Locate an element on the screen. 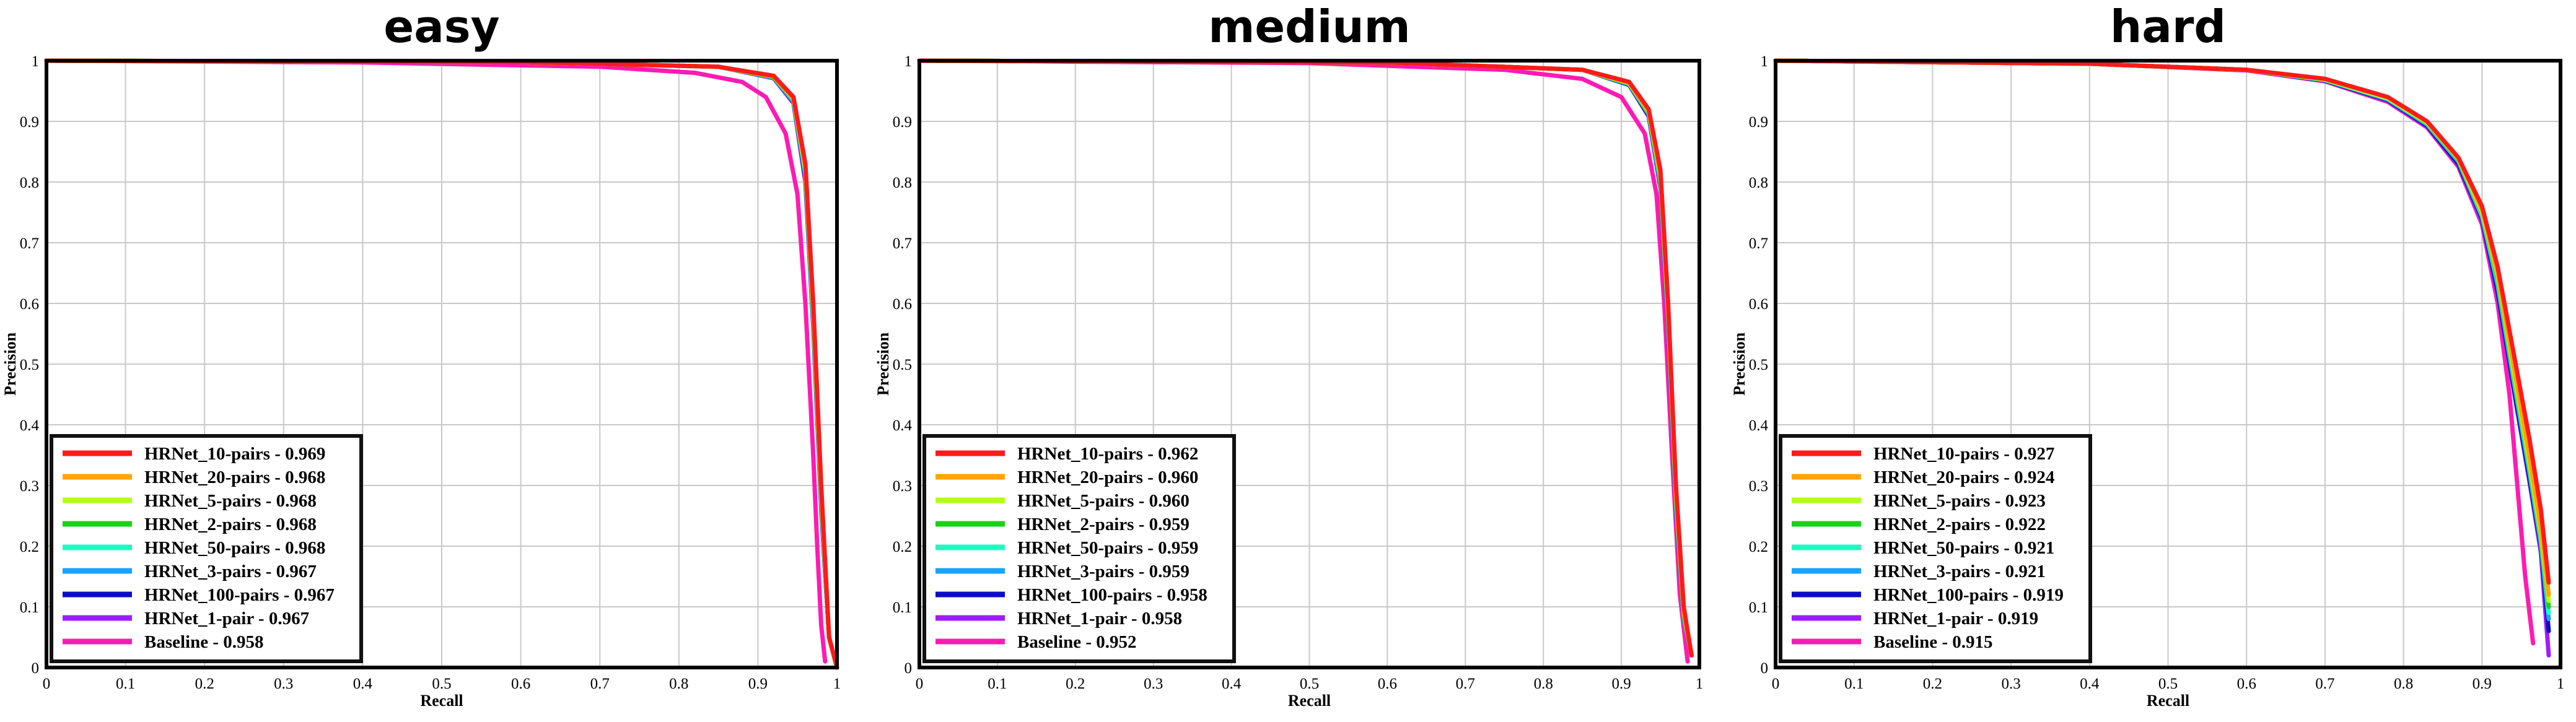 Image resolution: width=2576 pixels, height=722 pixels. legend-label: Baseline - 0.952 is located at coordinates (1077, 642).